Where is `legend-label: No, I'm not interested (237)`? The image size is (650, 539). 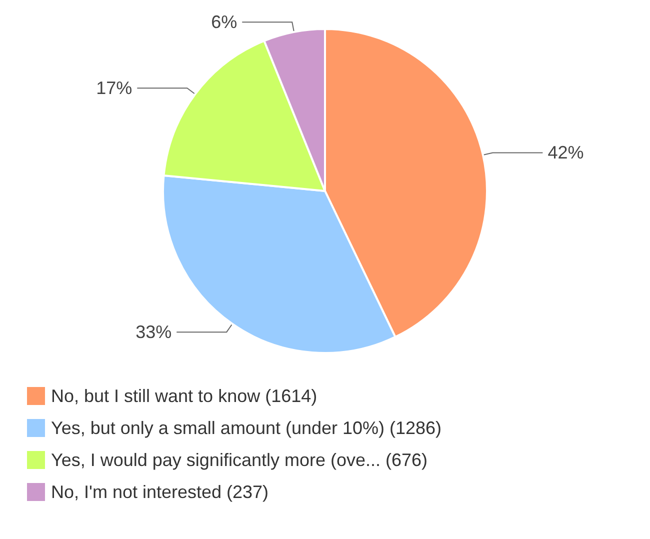
legend-label: No, I'm not interested (237) is located at coordinates (160, 492).